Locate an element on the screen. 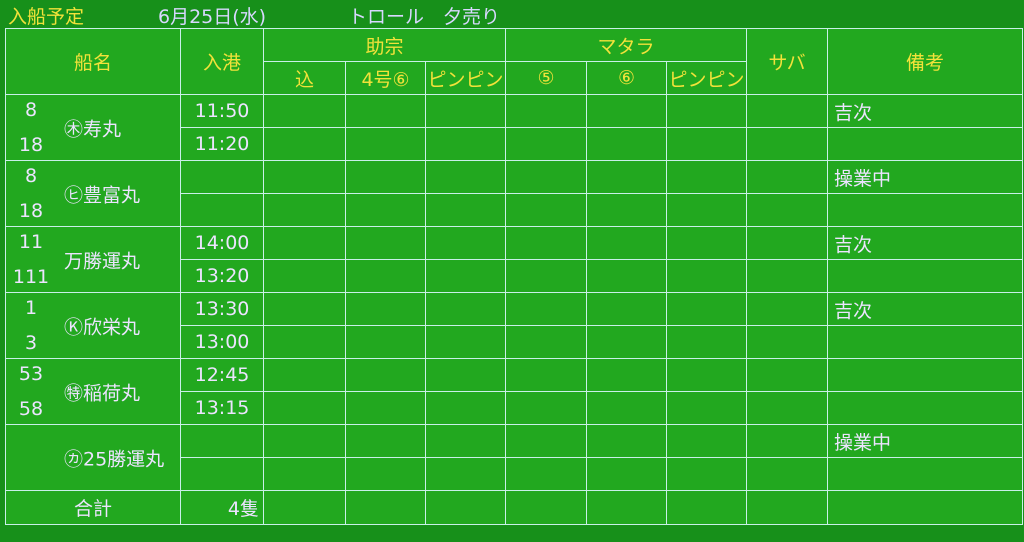 The height and width of the screenshot is (542, 1024). ship-number: 1 is located at coordinates (31, 308).